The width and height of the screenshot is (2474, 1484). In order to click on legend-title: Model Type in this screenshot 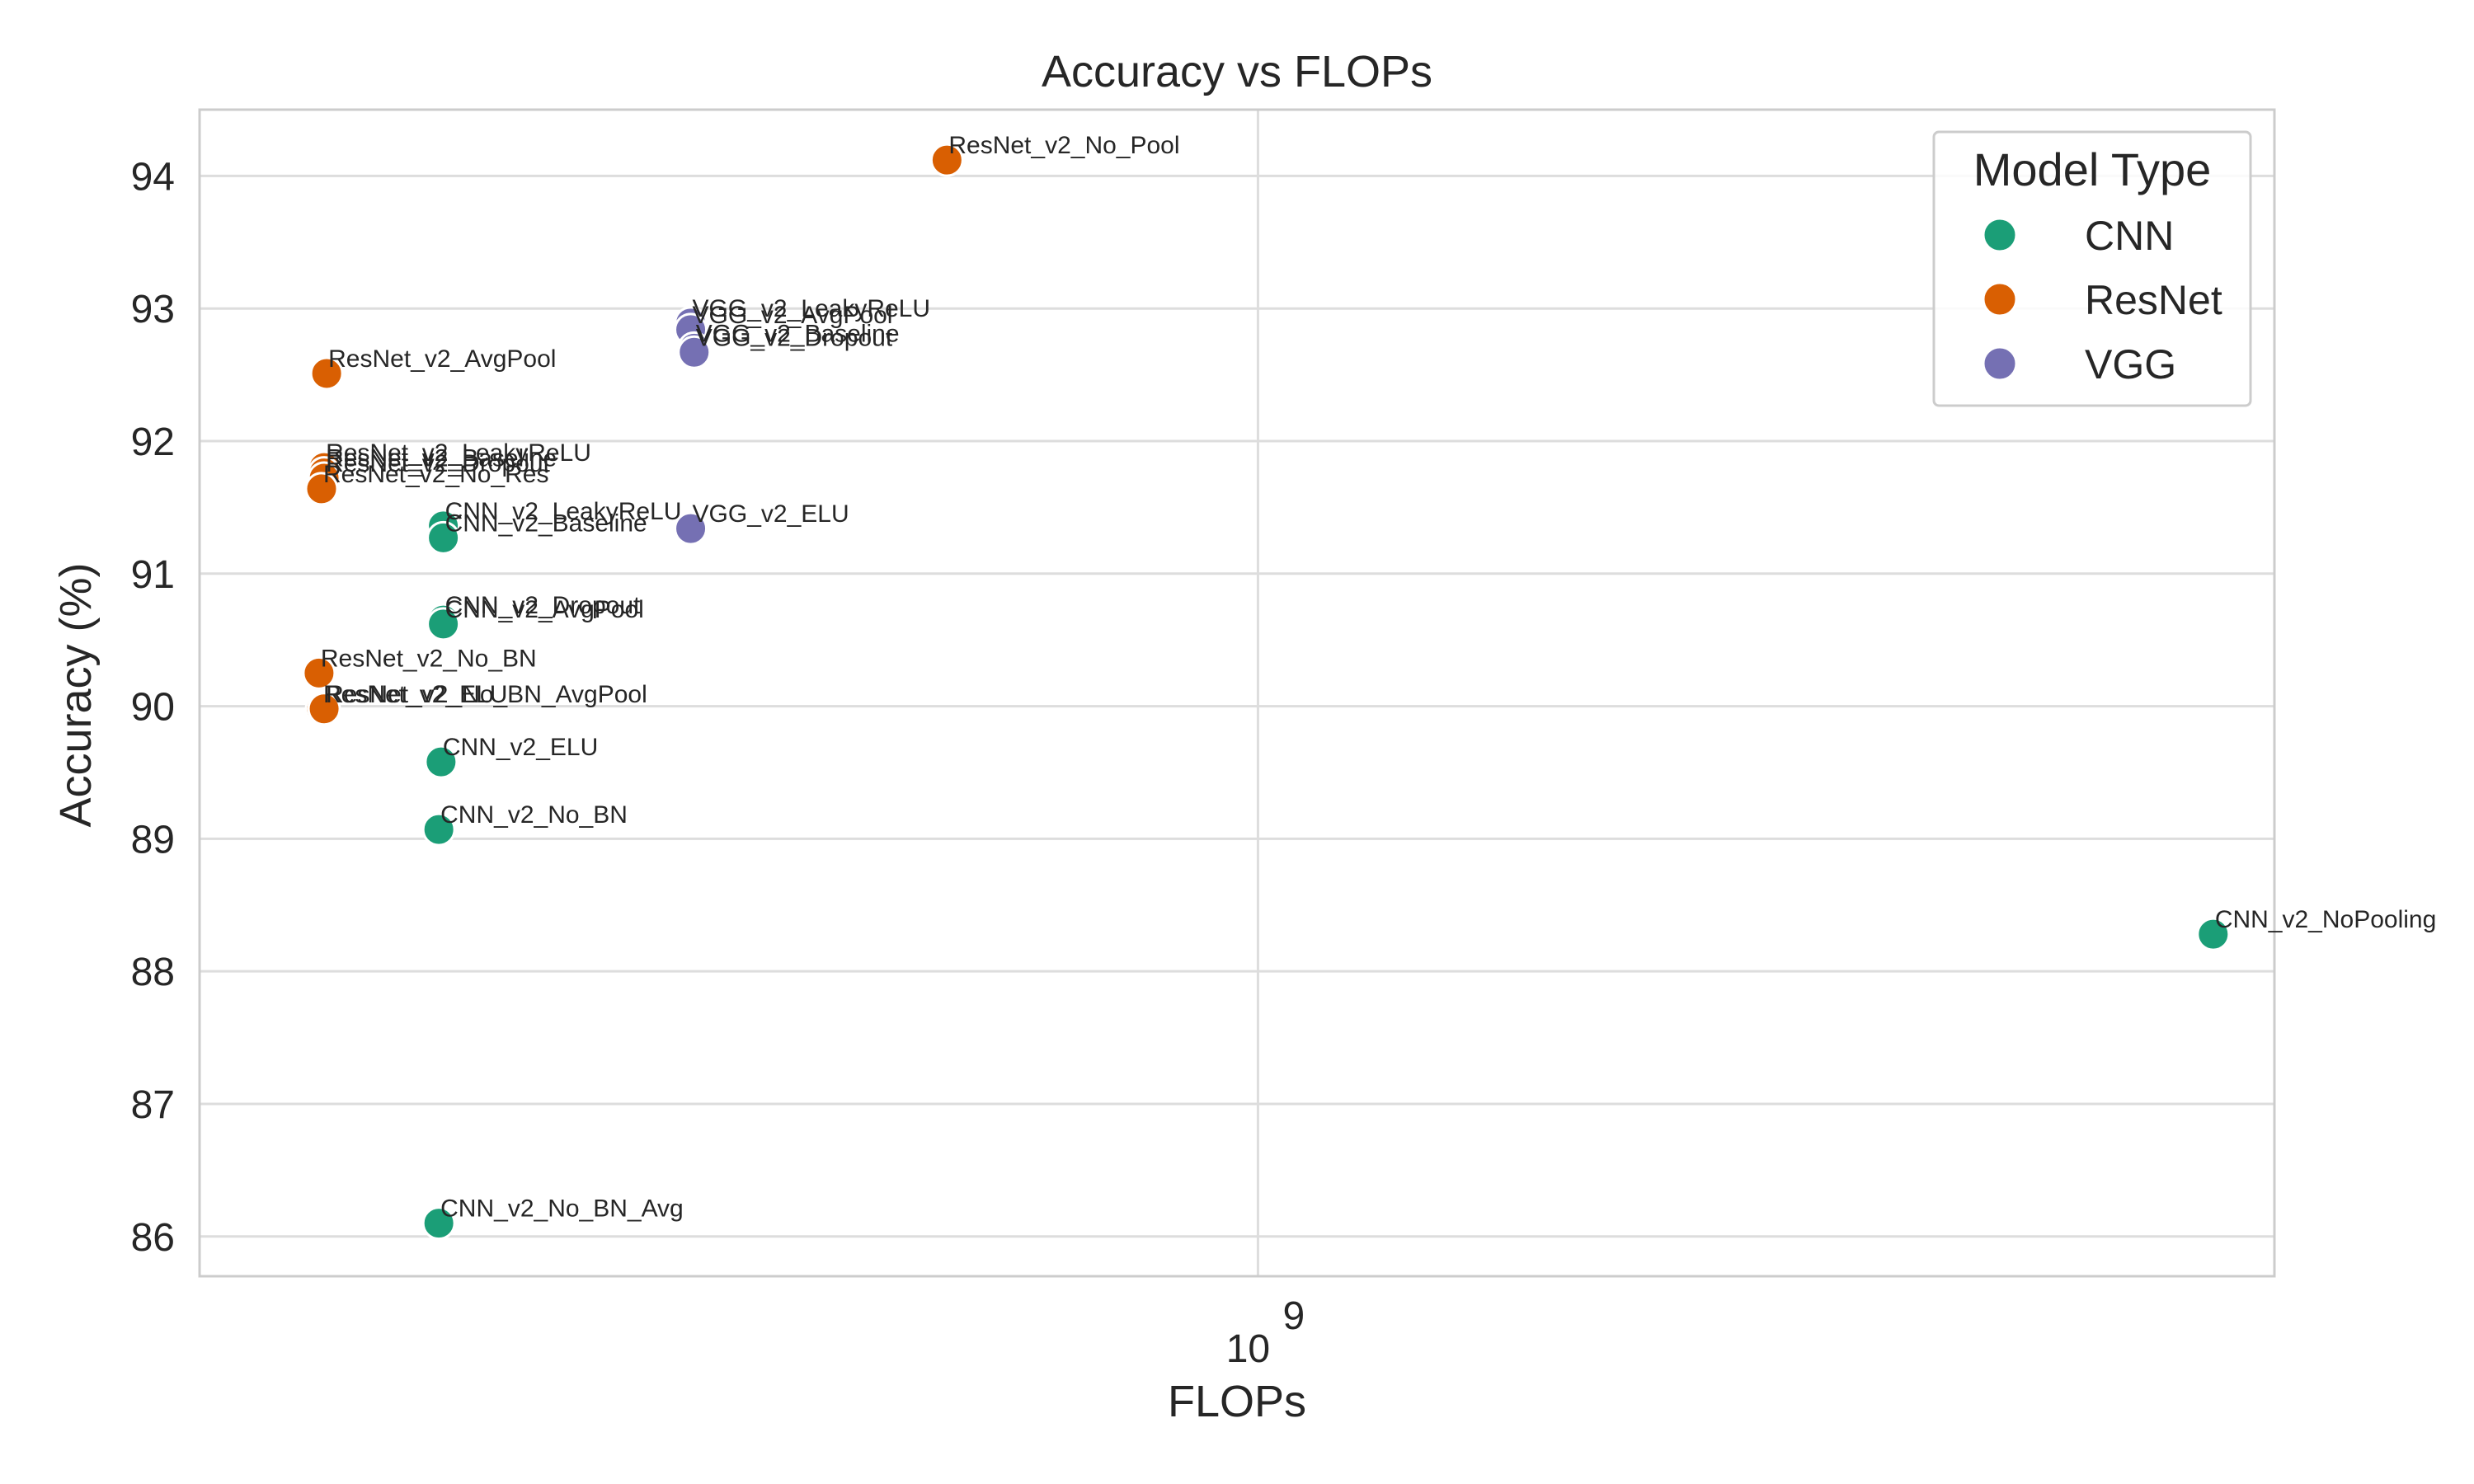, I will do `click(2092, 169)`.